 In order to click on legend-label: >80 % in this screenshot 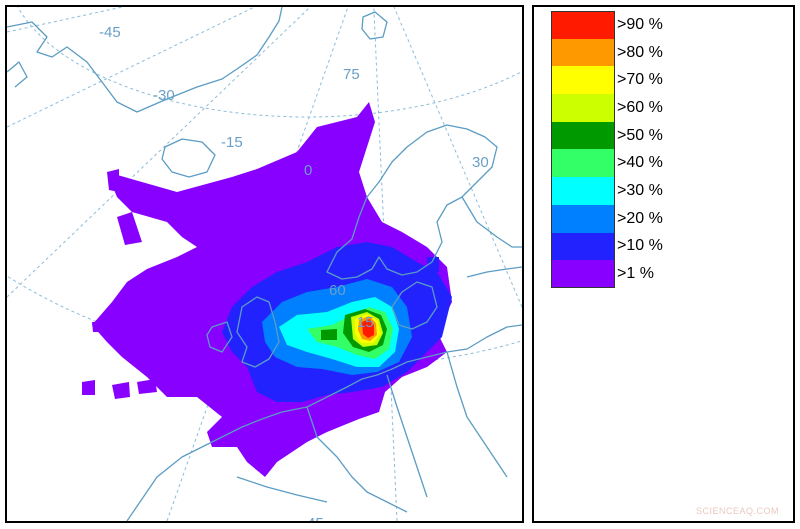, I will do `click(640, 52)`.